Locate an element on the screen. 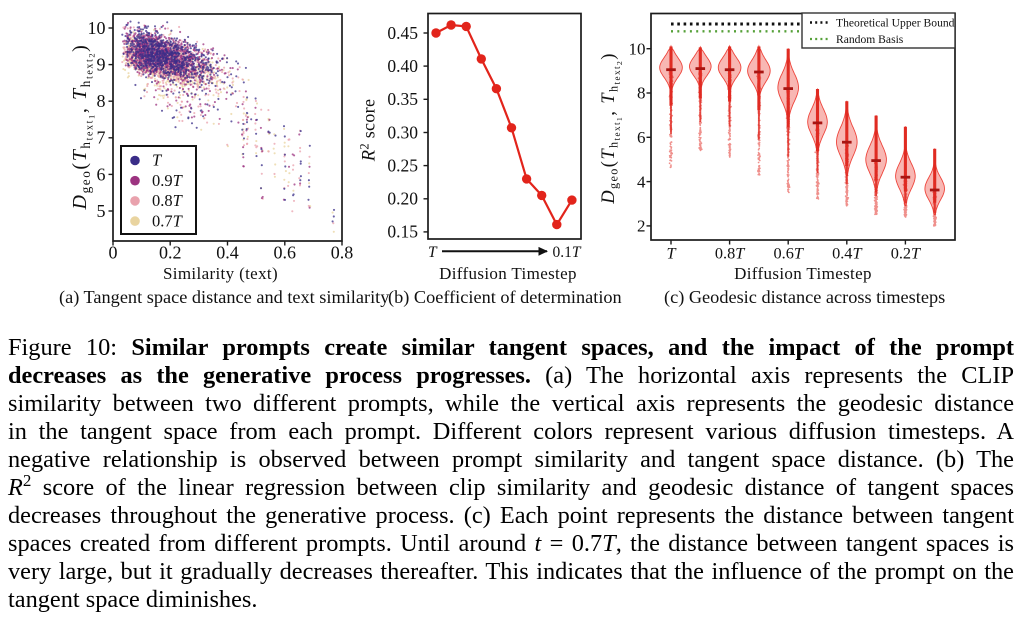  svg-text: 0.4T is located at coordinates (847, 252).